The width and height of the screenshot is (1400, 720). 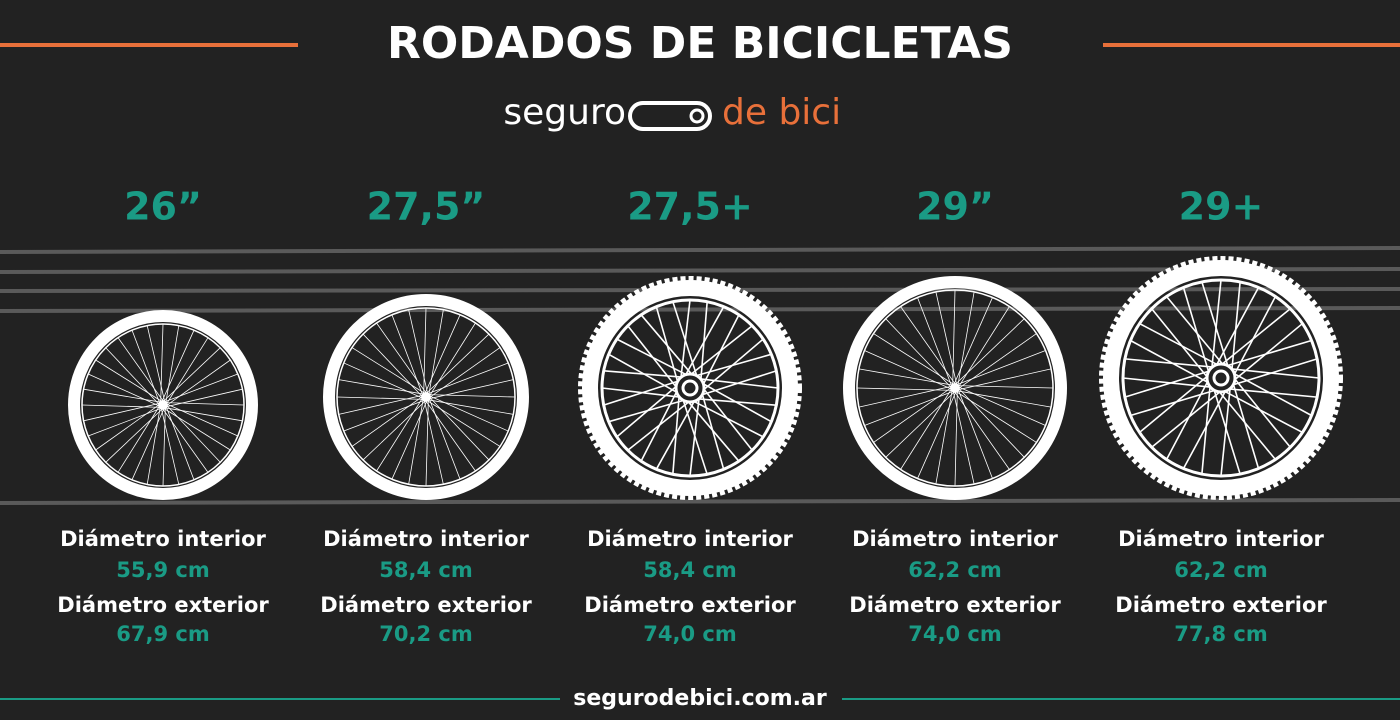 I want to click on tire-tread, so click(x=1221, y=378).